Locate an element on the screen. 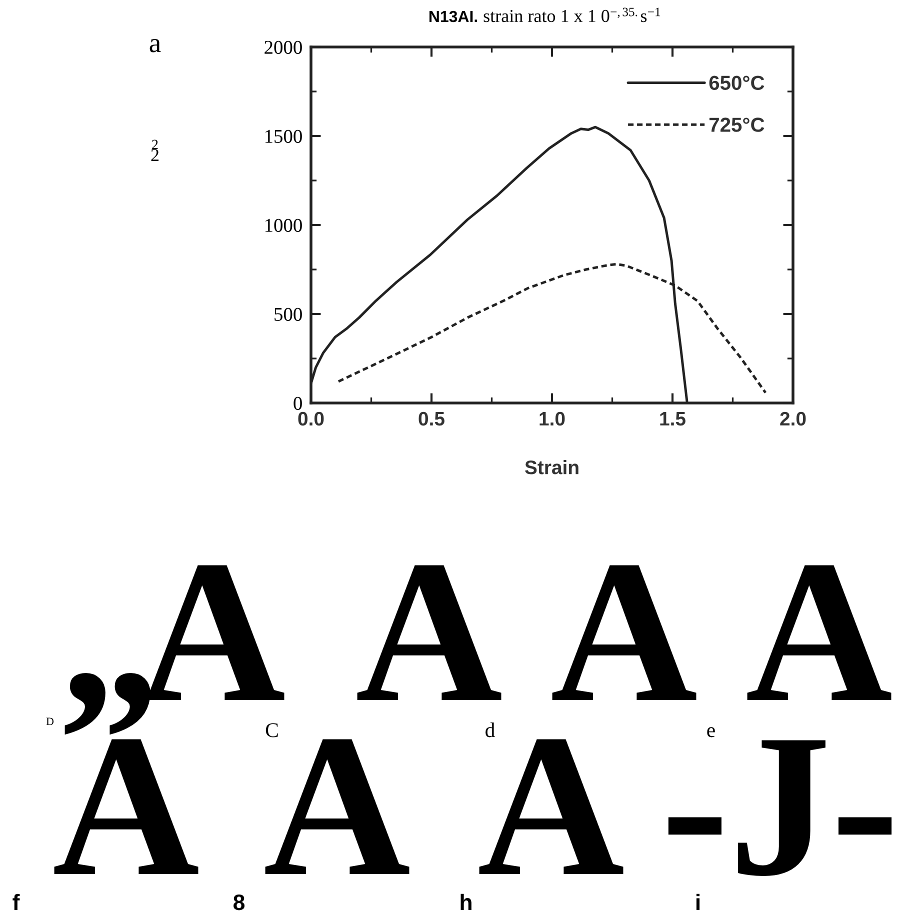  text: d is located at coordinates (490, 730).